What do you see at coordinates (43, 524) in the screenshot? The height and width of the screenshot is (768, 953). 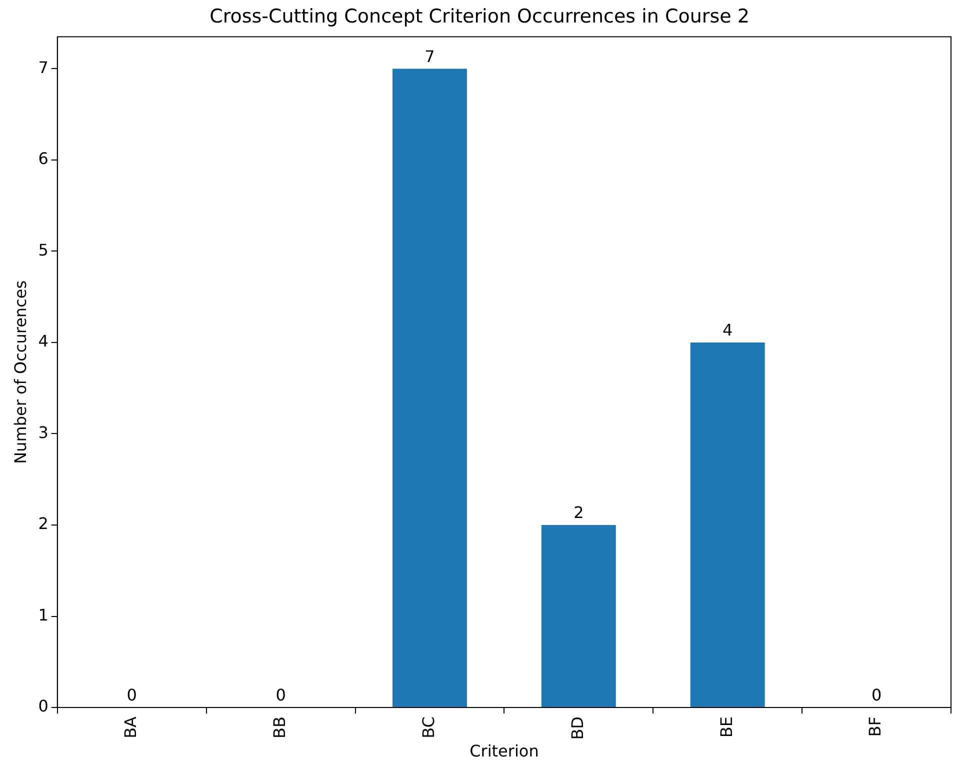 I see `y-tick-label: 2` at bounding box center [43, 524].